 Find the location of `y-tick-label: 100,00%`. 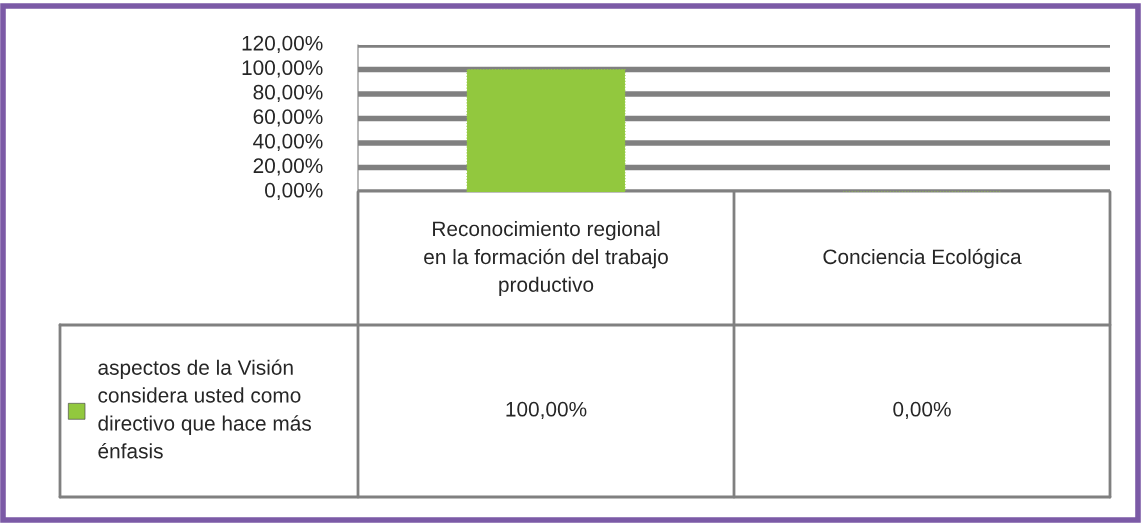

y-tick-label: 100,00% is located at coordinates (282, 69).